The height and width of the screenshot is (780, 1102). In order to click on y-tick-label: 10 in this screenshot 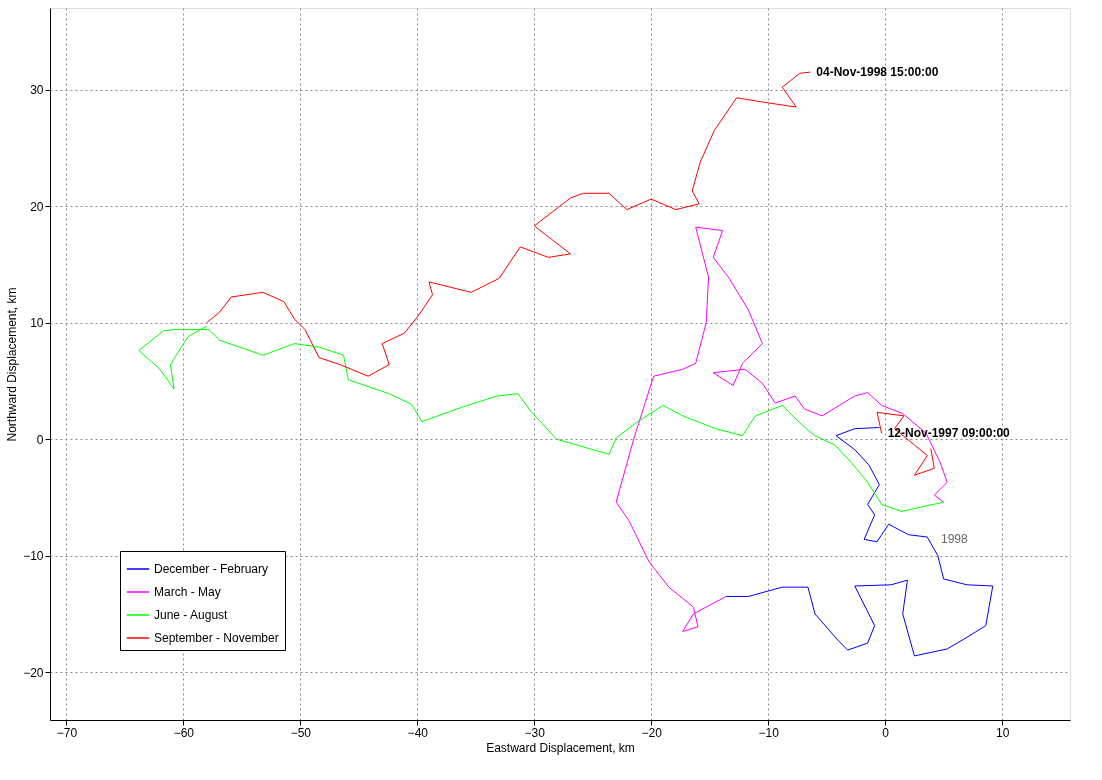, I will do `click(37, 323)`.